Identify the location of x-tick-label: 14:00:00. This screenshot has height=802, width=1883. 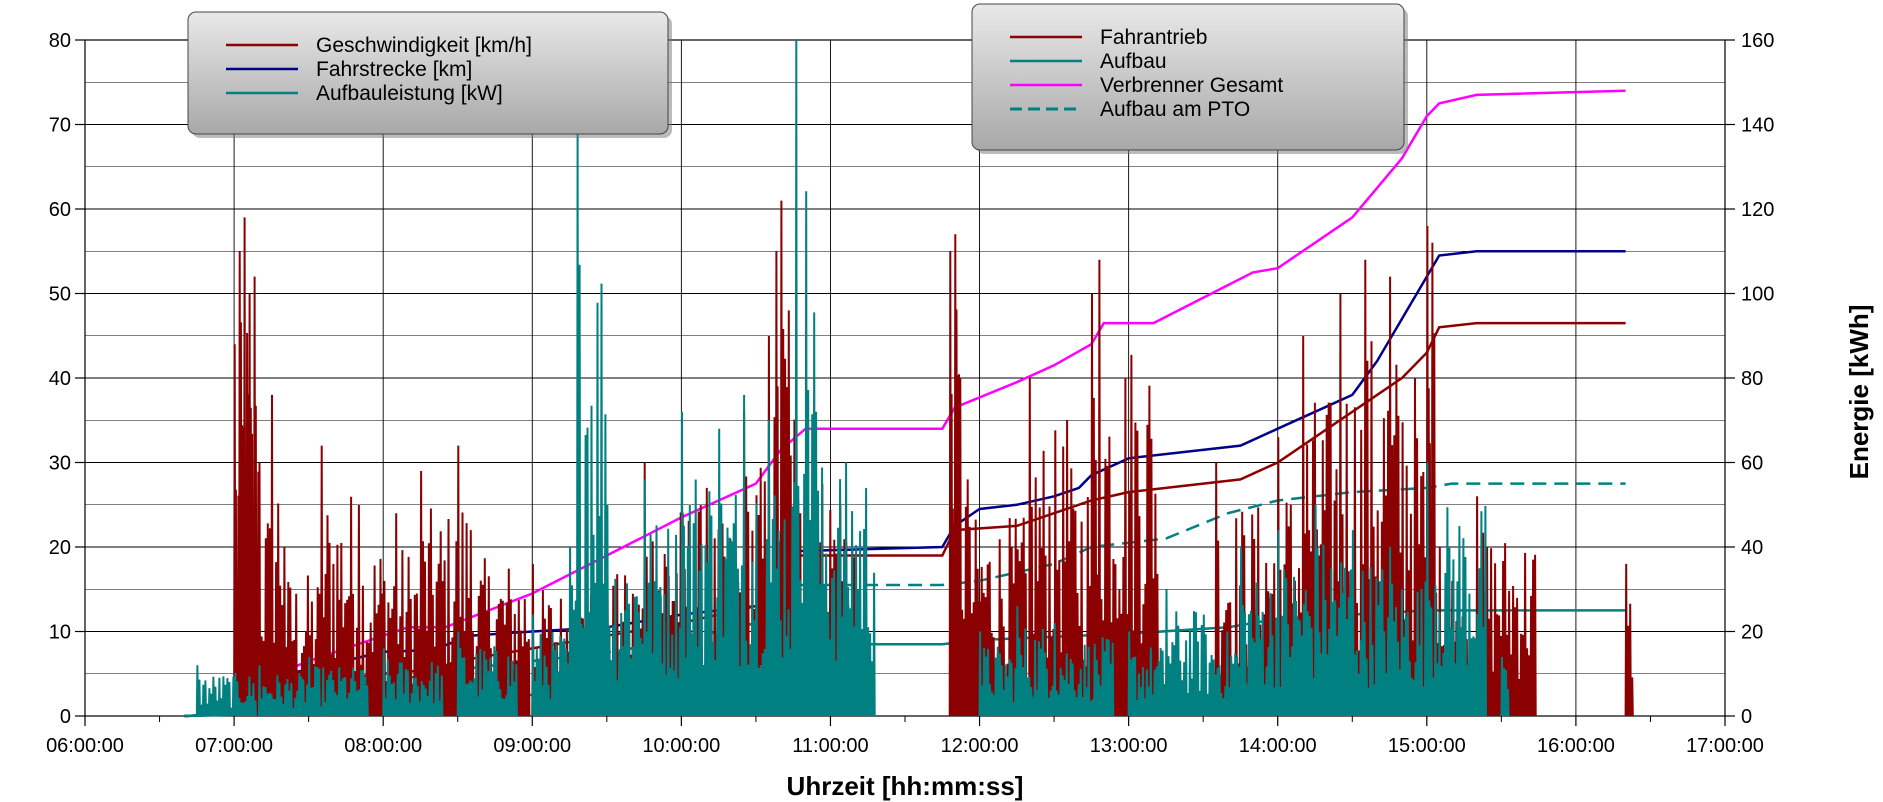
(1278, 746).